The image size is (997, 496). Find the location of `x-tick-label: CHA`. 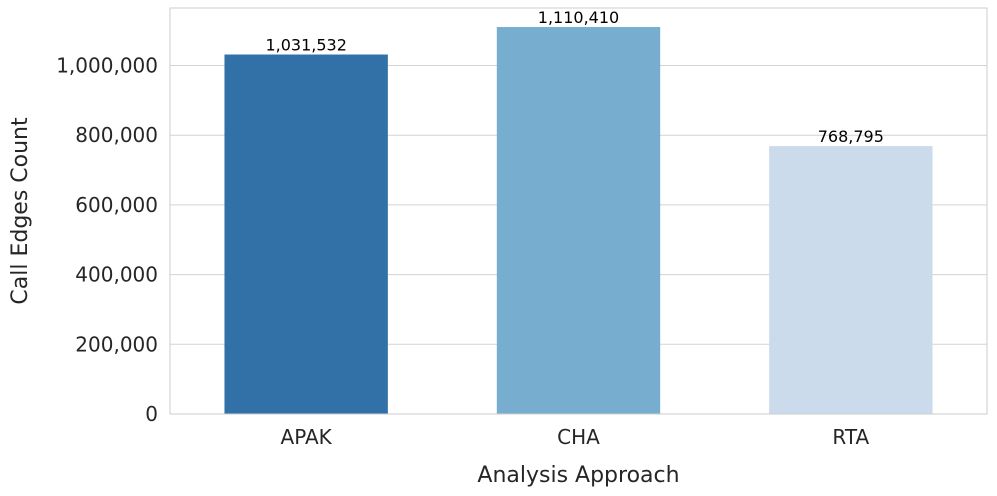

x-tick-label: CHA is located at coordinates (578, 437).